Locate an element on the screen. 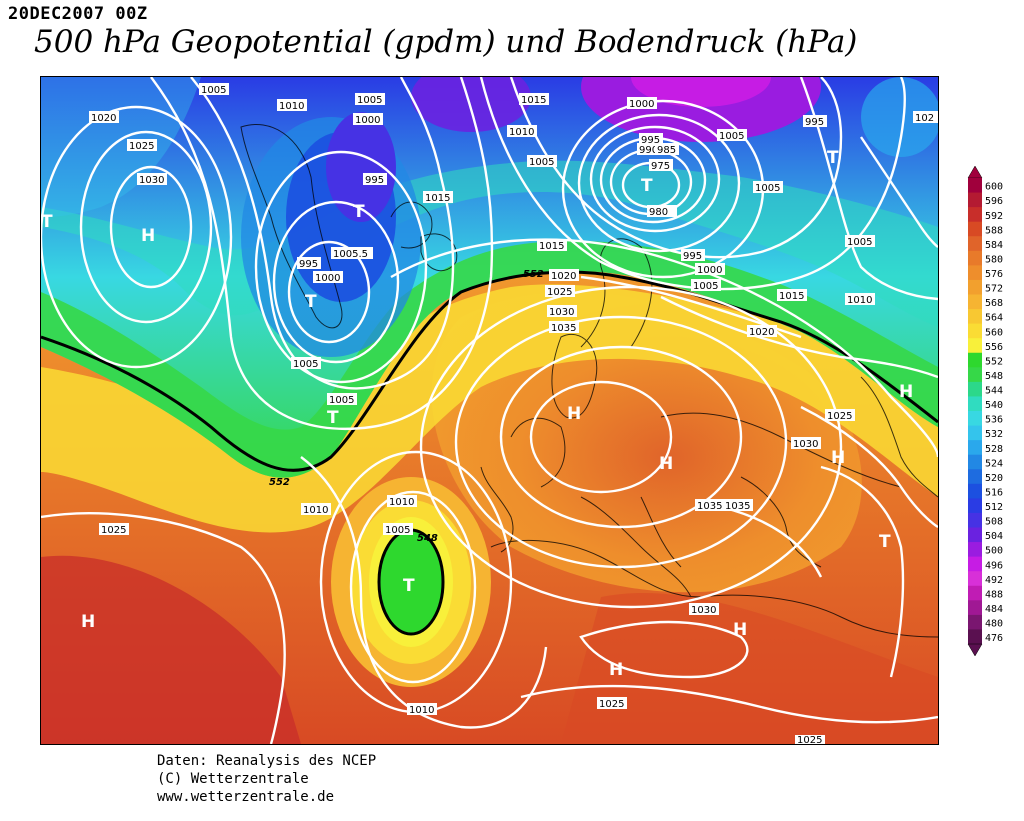 This screenshot has height=821, width=1024. legend-level-label: 580 is located at coordinates (994, 259).